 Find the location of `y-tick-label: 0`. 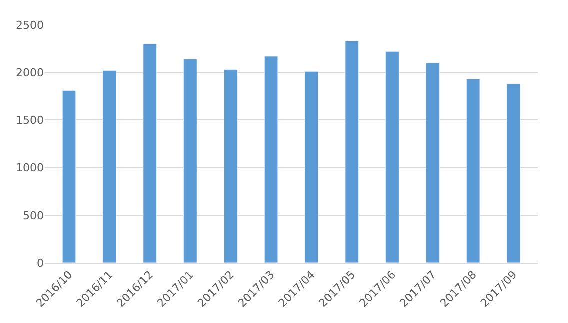

y-tick-label: 0 is located at coordinates (40, 263).